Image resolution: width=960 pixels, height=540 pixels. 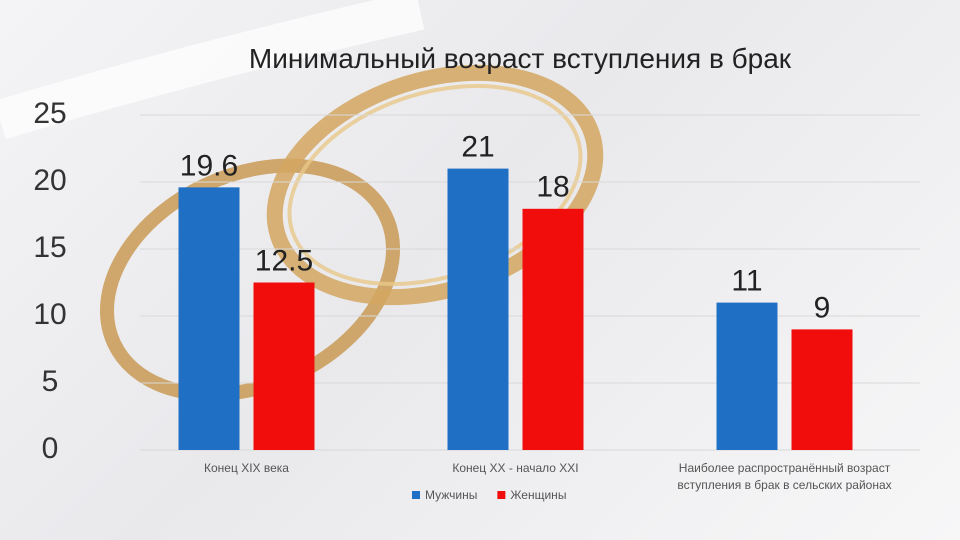 I want to click on chart-title: Минимальный возраст вступления в брак, so click(x=520, y=58).